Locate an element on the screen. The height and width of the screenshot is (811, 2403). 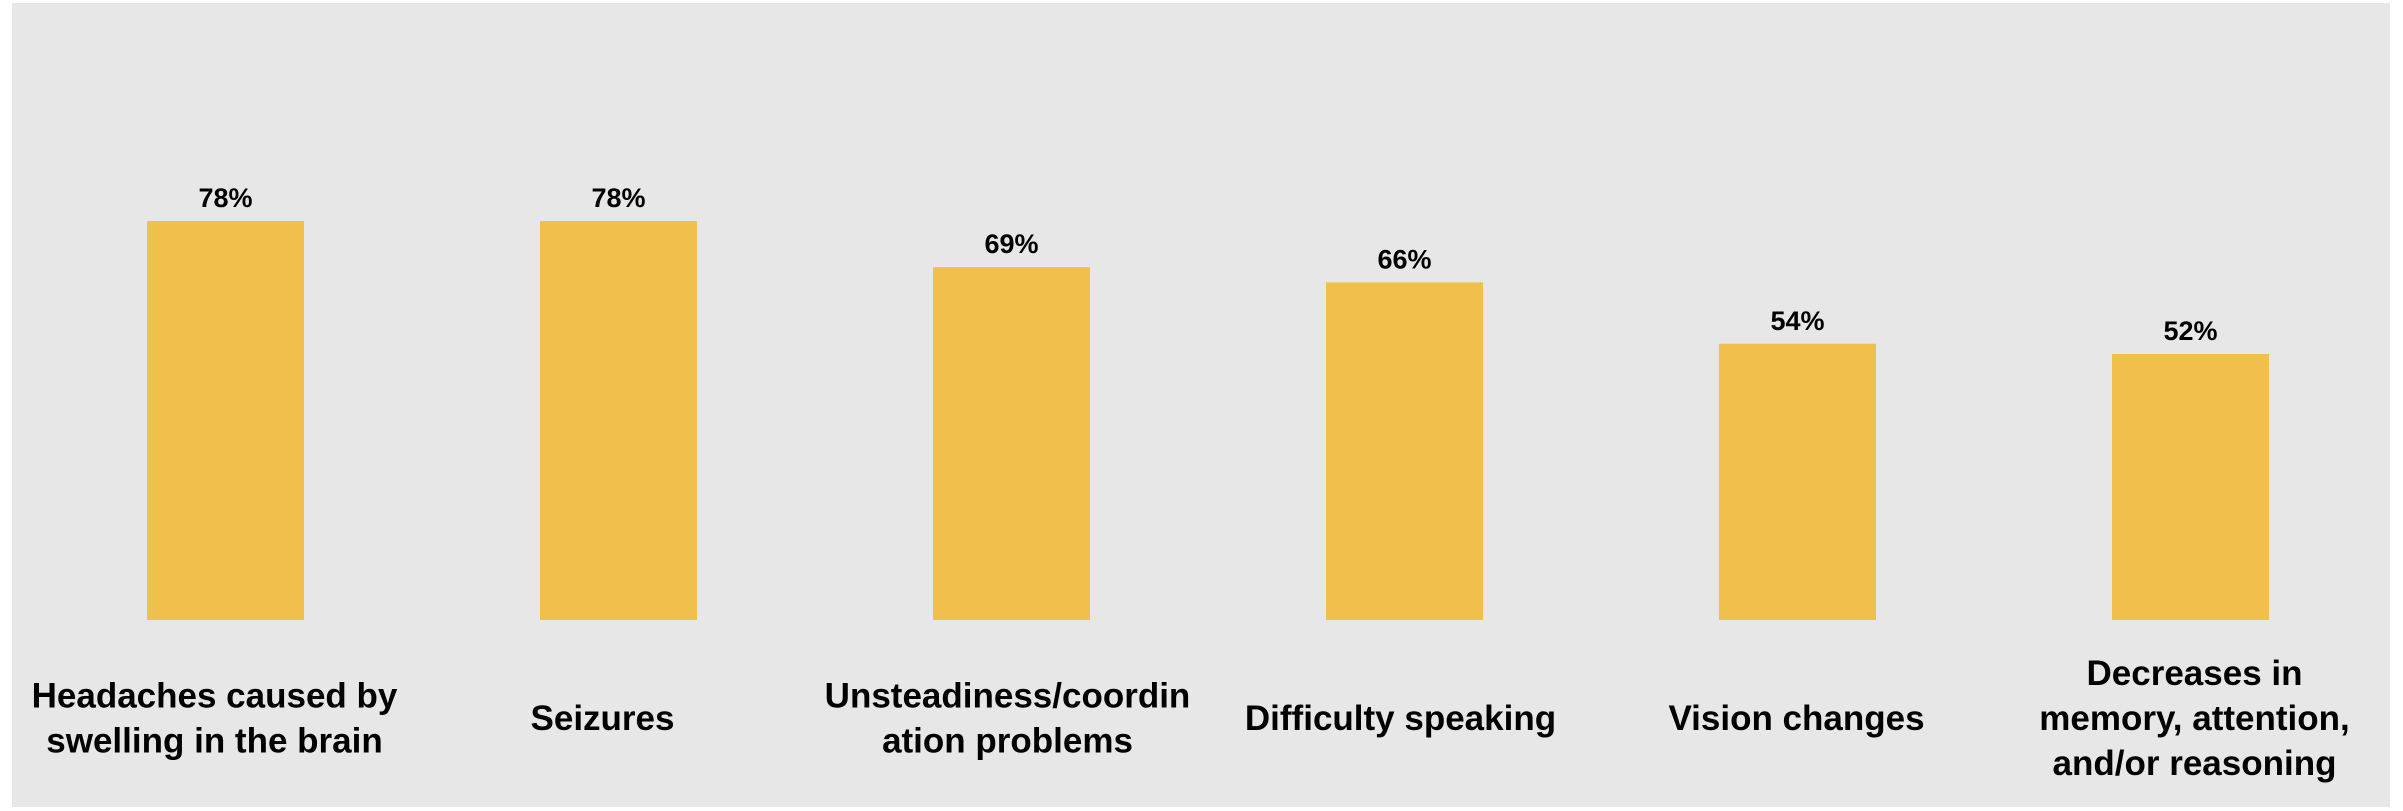
category-label: Difficulty speaking is located at coordinates (1400, 718).